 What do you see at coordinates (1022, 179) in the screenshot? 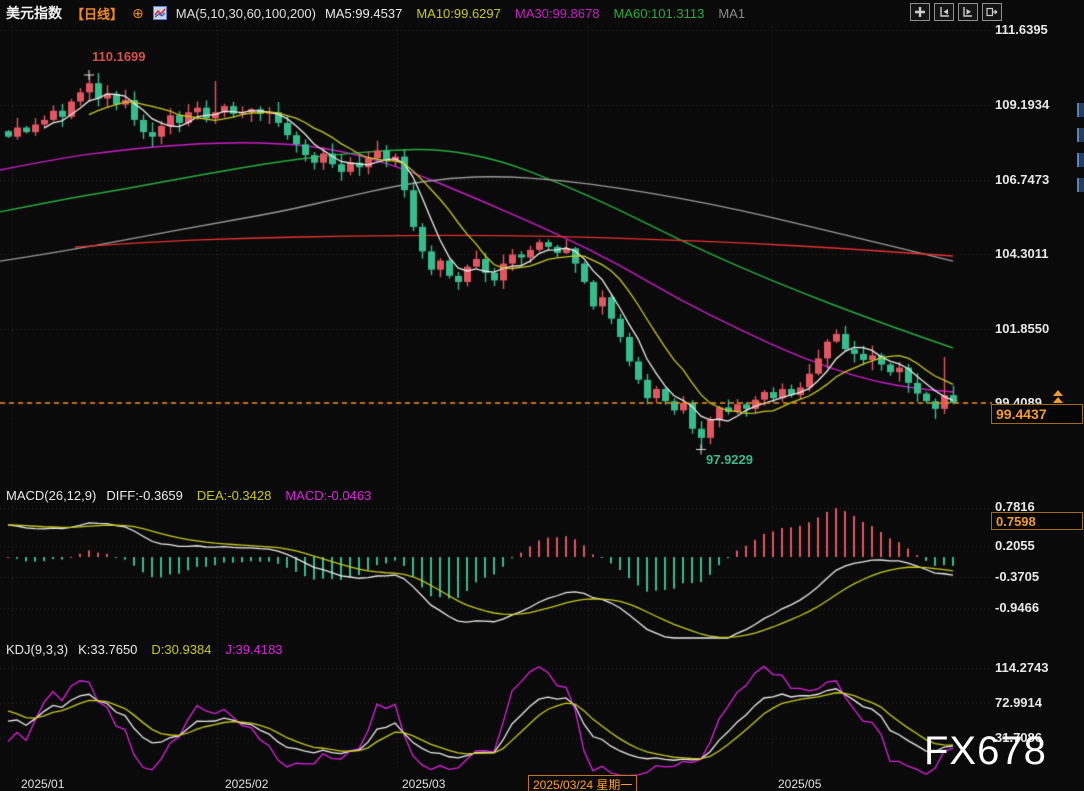
I see `axis-tick-label: 106.7473` at bounding box center [1022, 179].